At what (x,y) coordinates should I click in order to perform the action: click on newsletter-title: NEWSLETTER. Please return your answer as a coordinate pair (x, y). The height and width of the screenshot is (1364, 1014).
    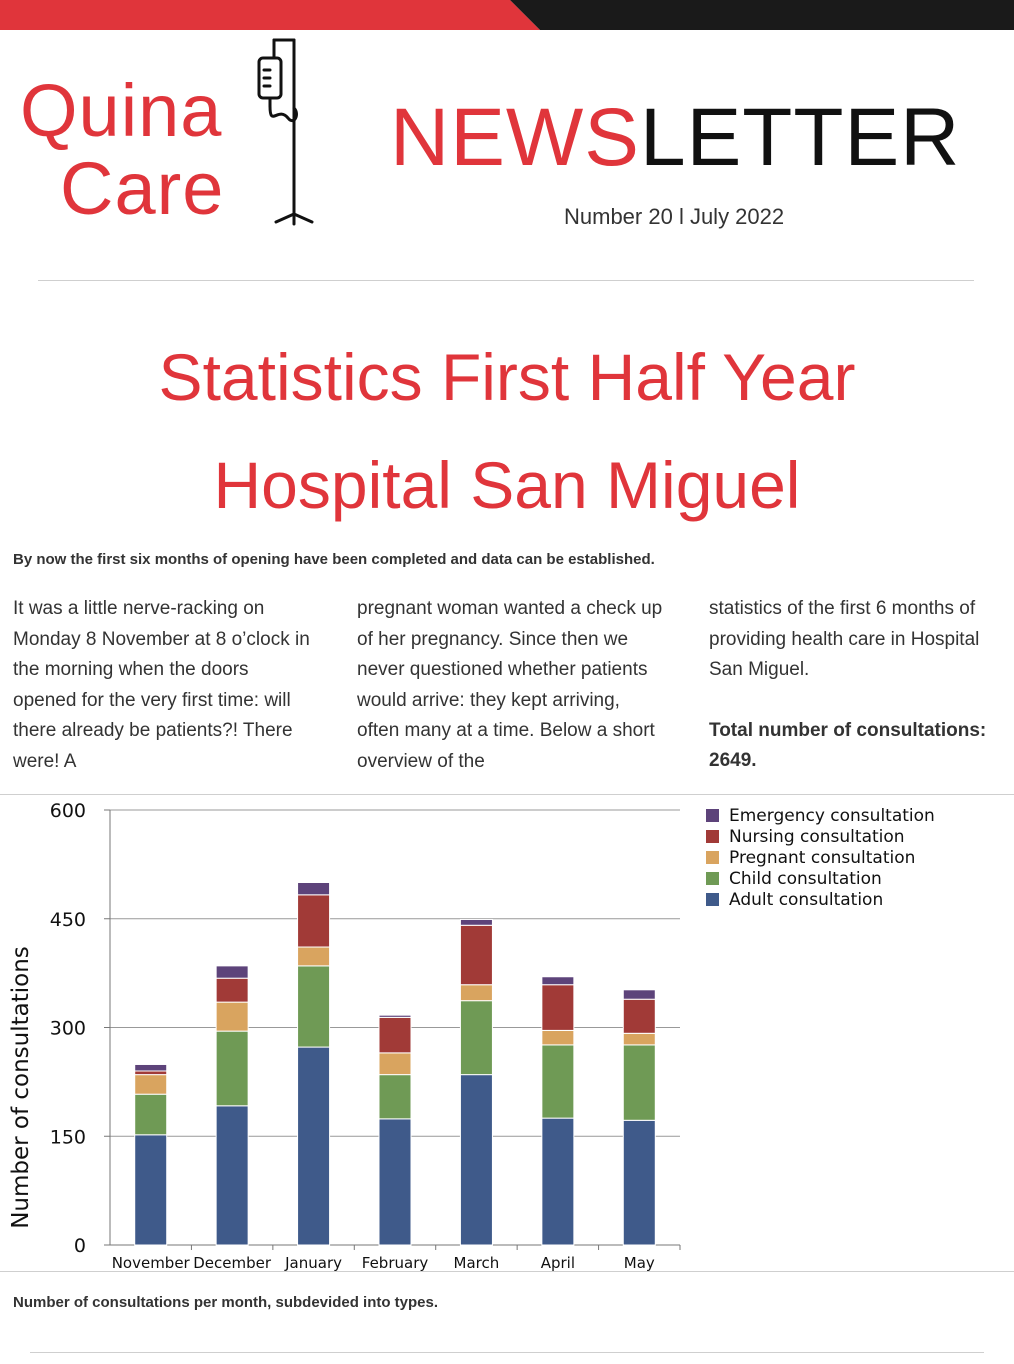
    Looking at the image, I should click on (675, 138).